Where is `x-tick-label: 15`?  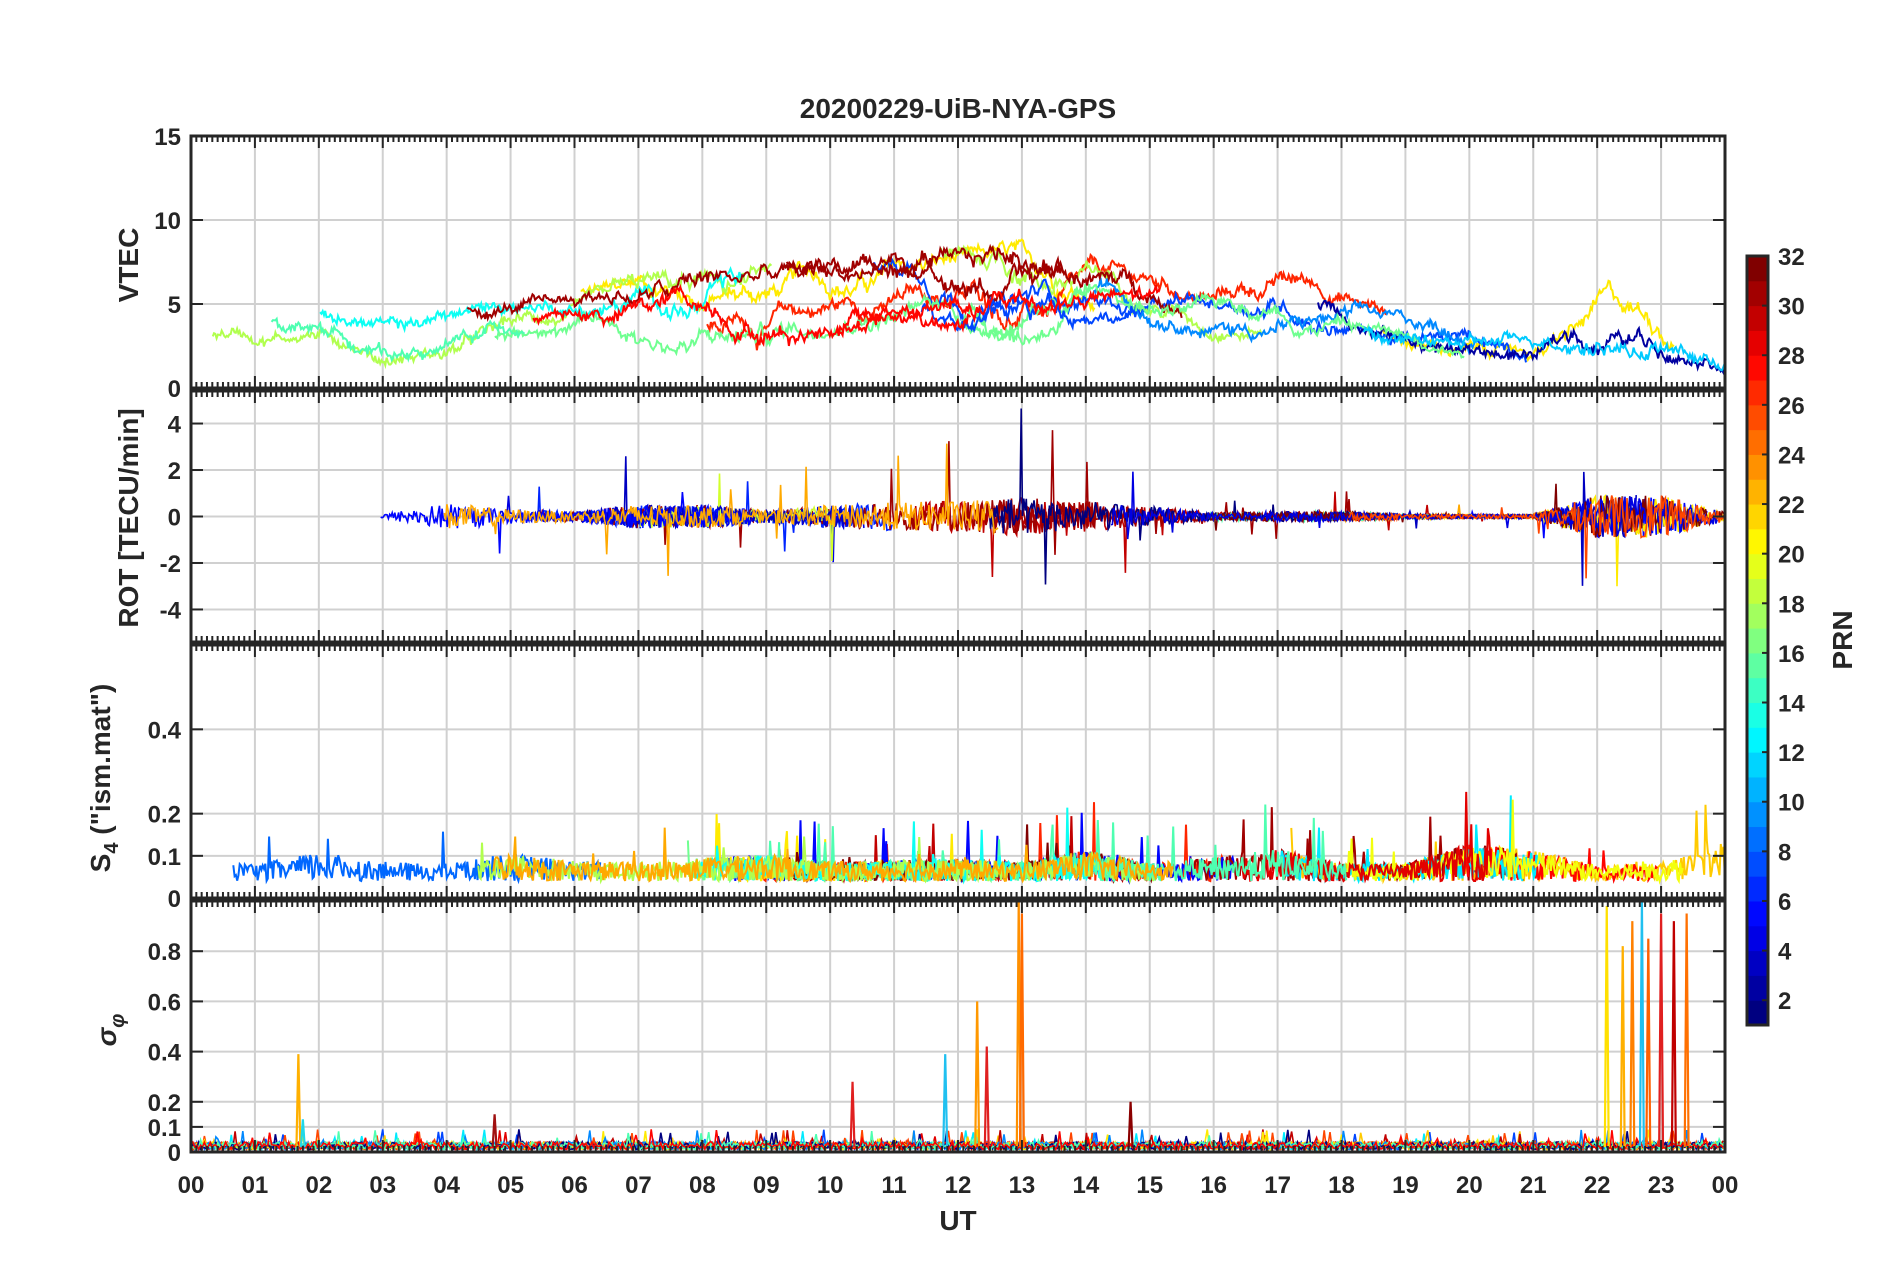 x-tick-label: 15 is located at coordinates (1149, 1185).